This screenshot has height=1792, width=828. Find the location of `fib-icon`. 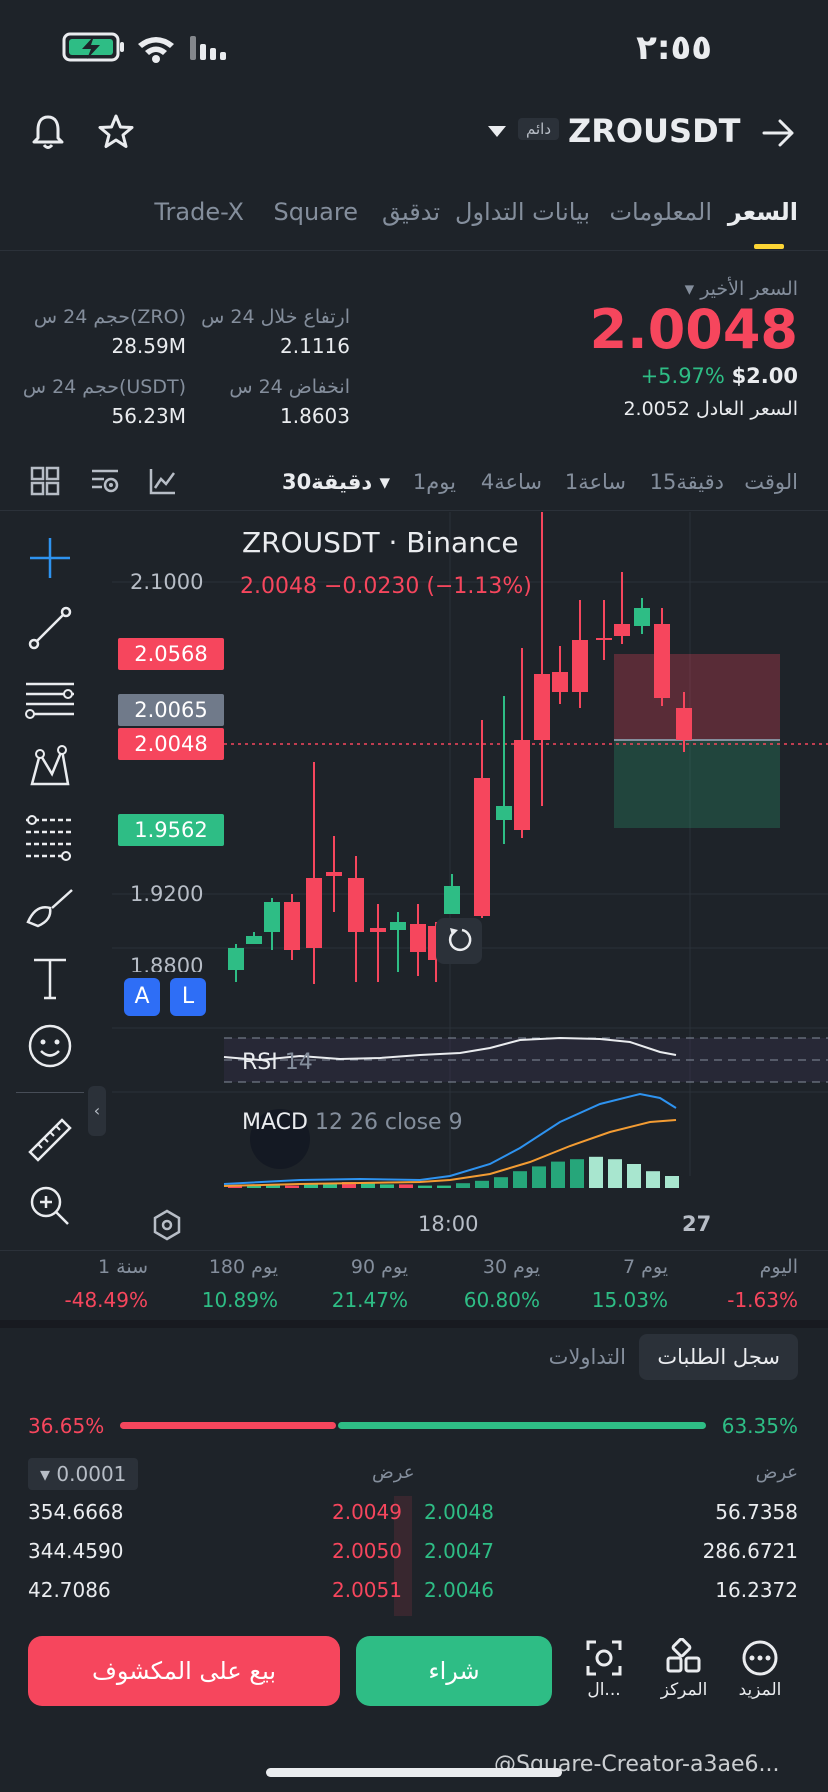

fib-icon is located at coordinates (50, 836).